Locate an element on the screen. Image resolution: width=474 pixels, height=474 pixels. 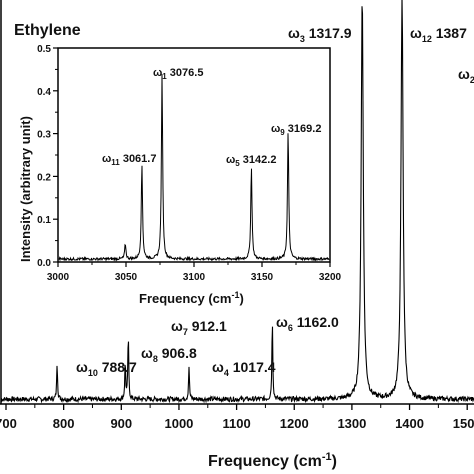
main-x-tick-label: 1000 is located at coordinates (178, 423).